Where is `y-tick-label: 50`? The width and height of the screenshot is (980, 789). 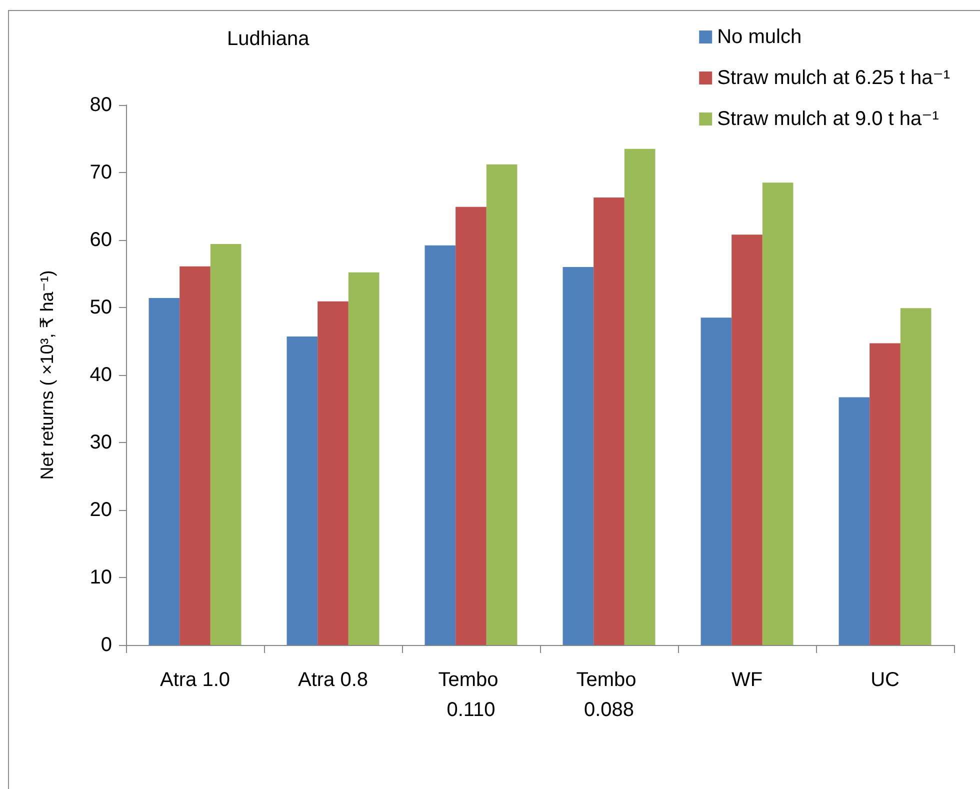
y-tick-label: 50 is located at coordinates (101, 307).